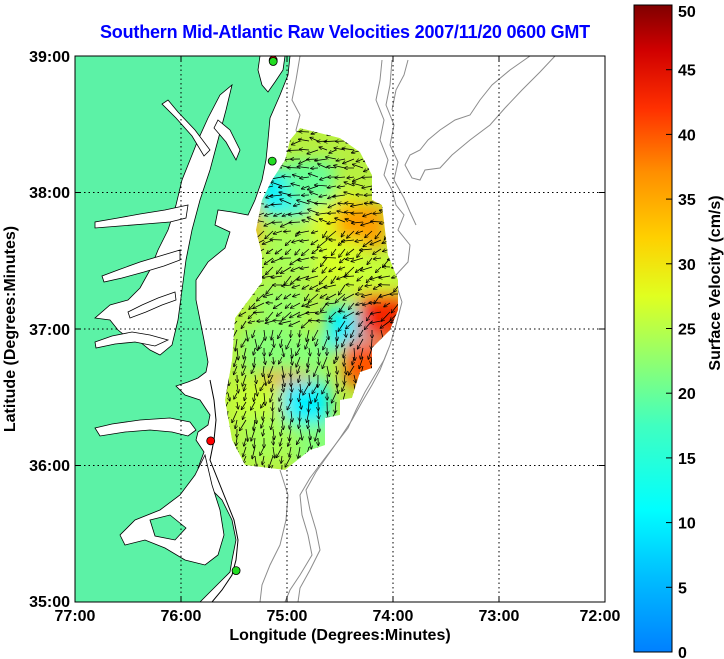  What do you see at coordinates (687, 71) in the screenshot?
I see `colorbar-tick-label: 45` at bounding box center [687, 71].